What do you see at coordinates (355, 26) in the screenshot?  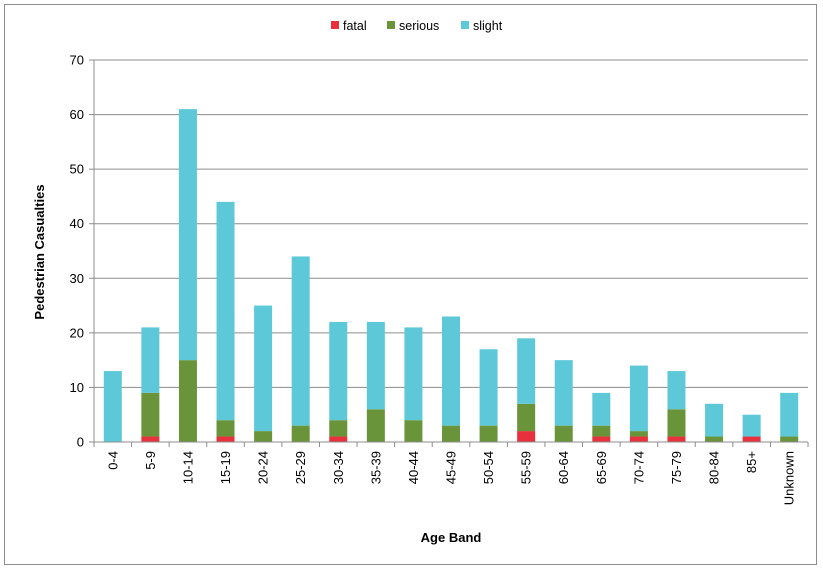 I see `legend-label-fatal: fatal` at bounding box center [355, 26].